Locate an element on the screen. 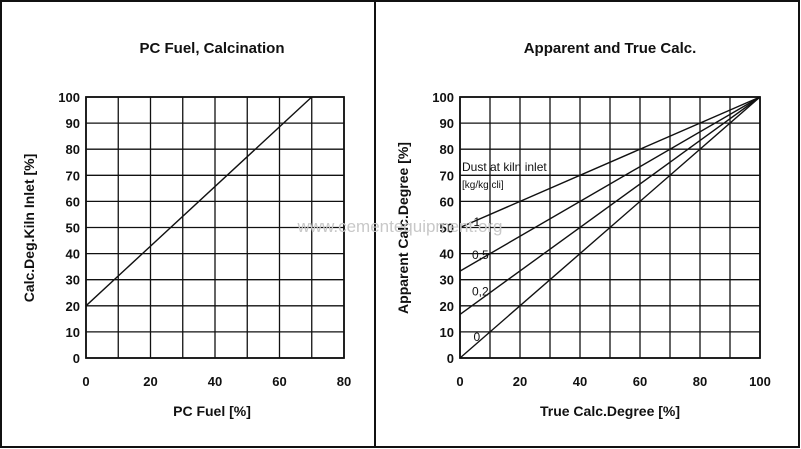 The width and height of the screenshot is (801, 449). right-chart-xtick-label: 80 is located at coordinates (700, 381).